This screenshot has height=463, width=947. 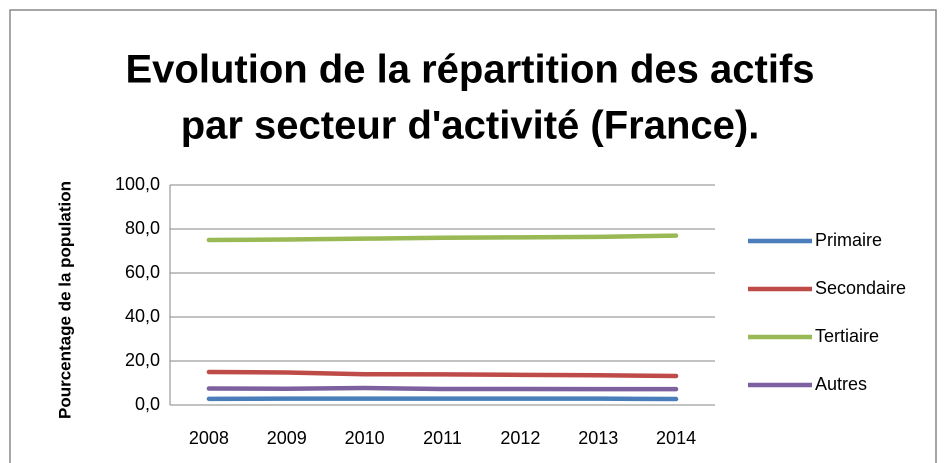 What do you see at coordinates (847, 336) in the screenshot?
I see `legend-label: Tertiaire` at bounding box center [847, 336].